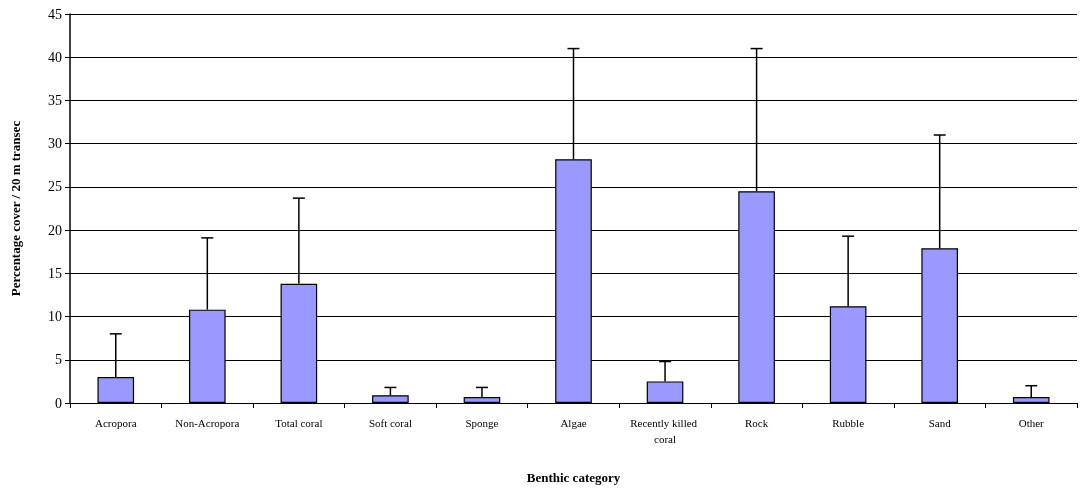  Describe the element at coordinates (55, 230) in the screenshot. I see `y-tick-label: 20` at that location.